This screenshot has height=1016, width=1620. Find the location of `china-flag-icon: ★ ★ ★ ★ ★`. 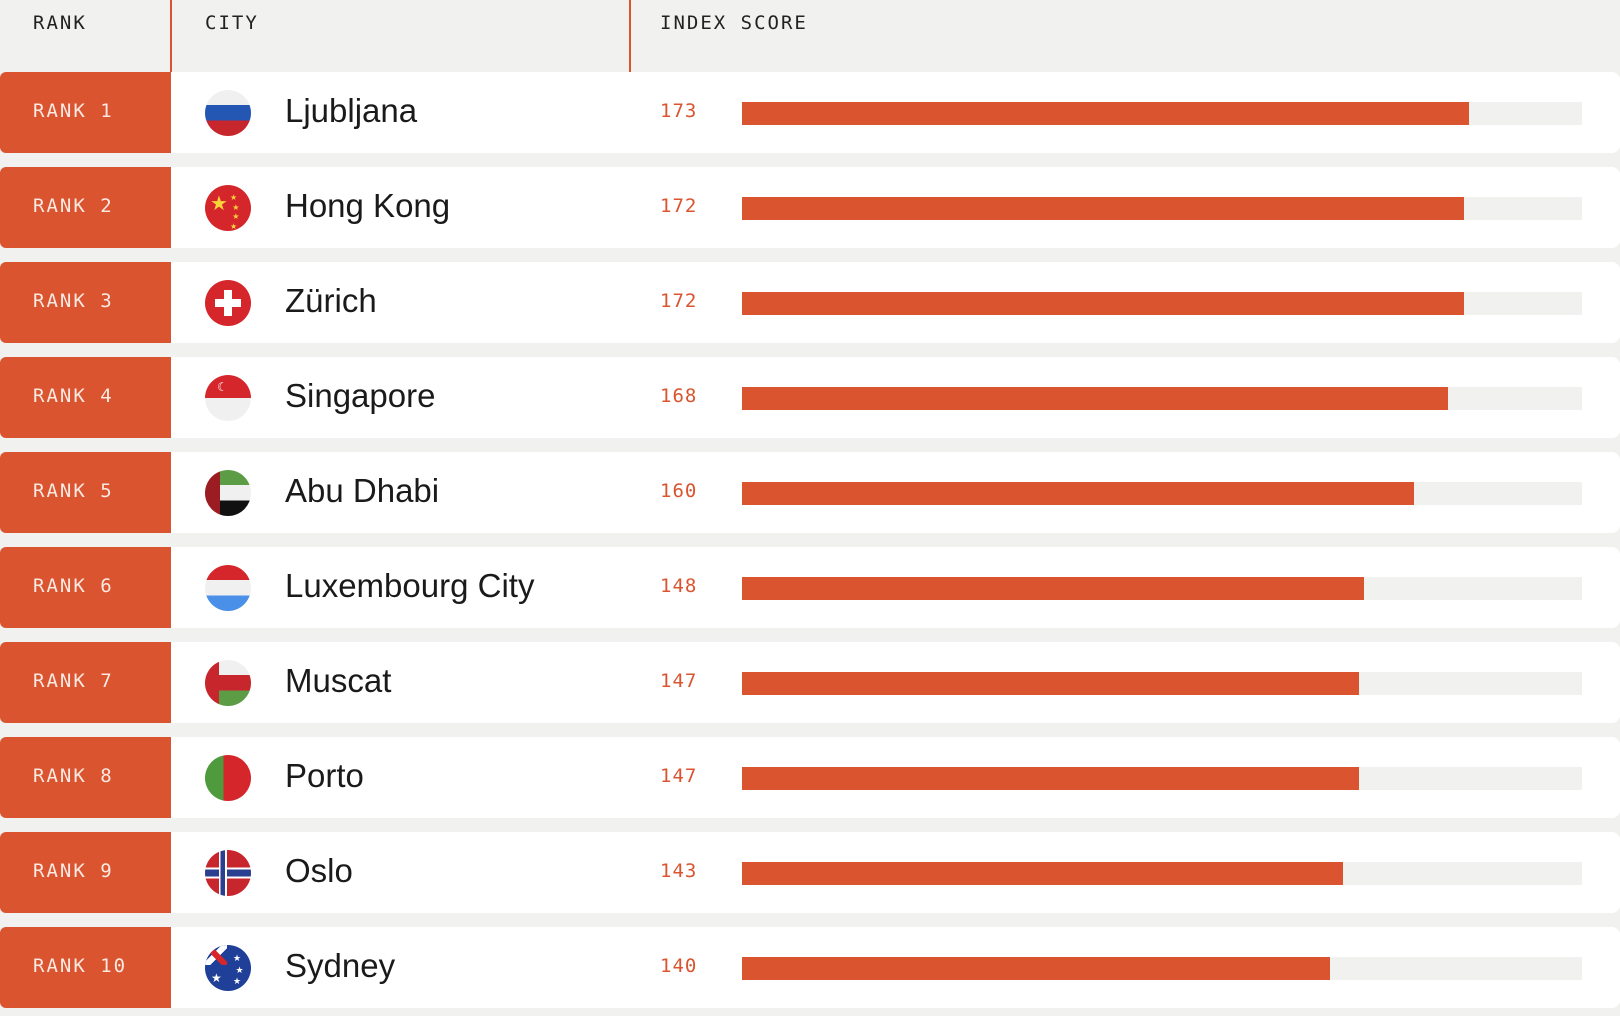

china-flag-icon: ★ ★ ★ ★ ★ is located at coordinates (228, 208).